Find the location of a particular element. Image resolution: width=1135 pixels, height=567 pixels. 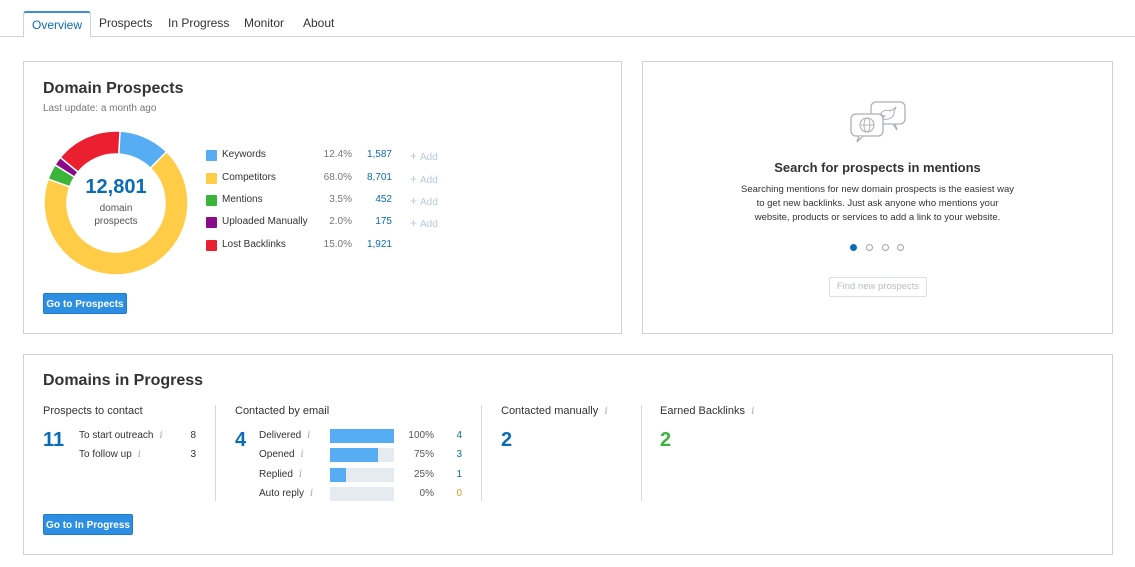

tab-prospects: Prospects is located at coordinates (126, 23).